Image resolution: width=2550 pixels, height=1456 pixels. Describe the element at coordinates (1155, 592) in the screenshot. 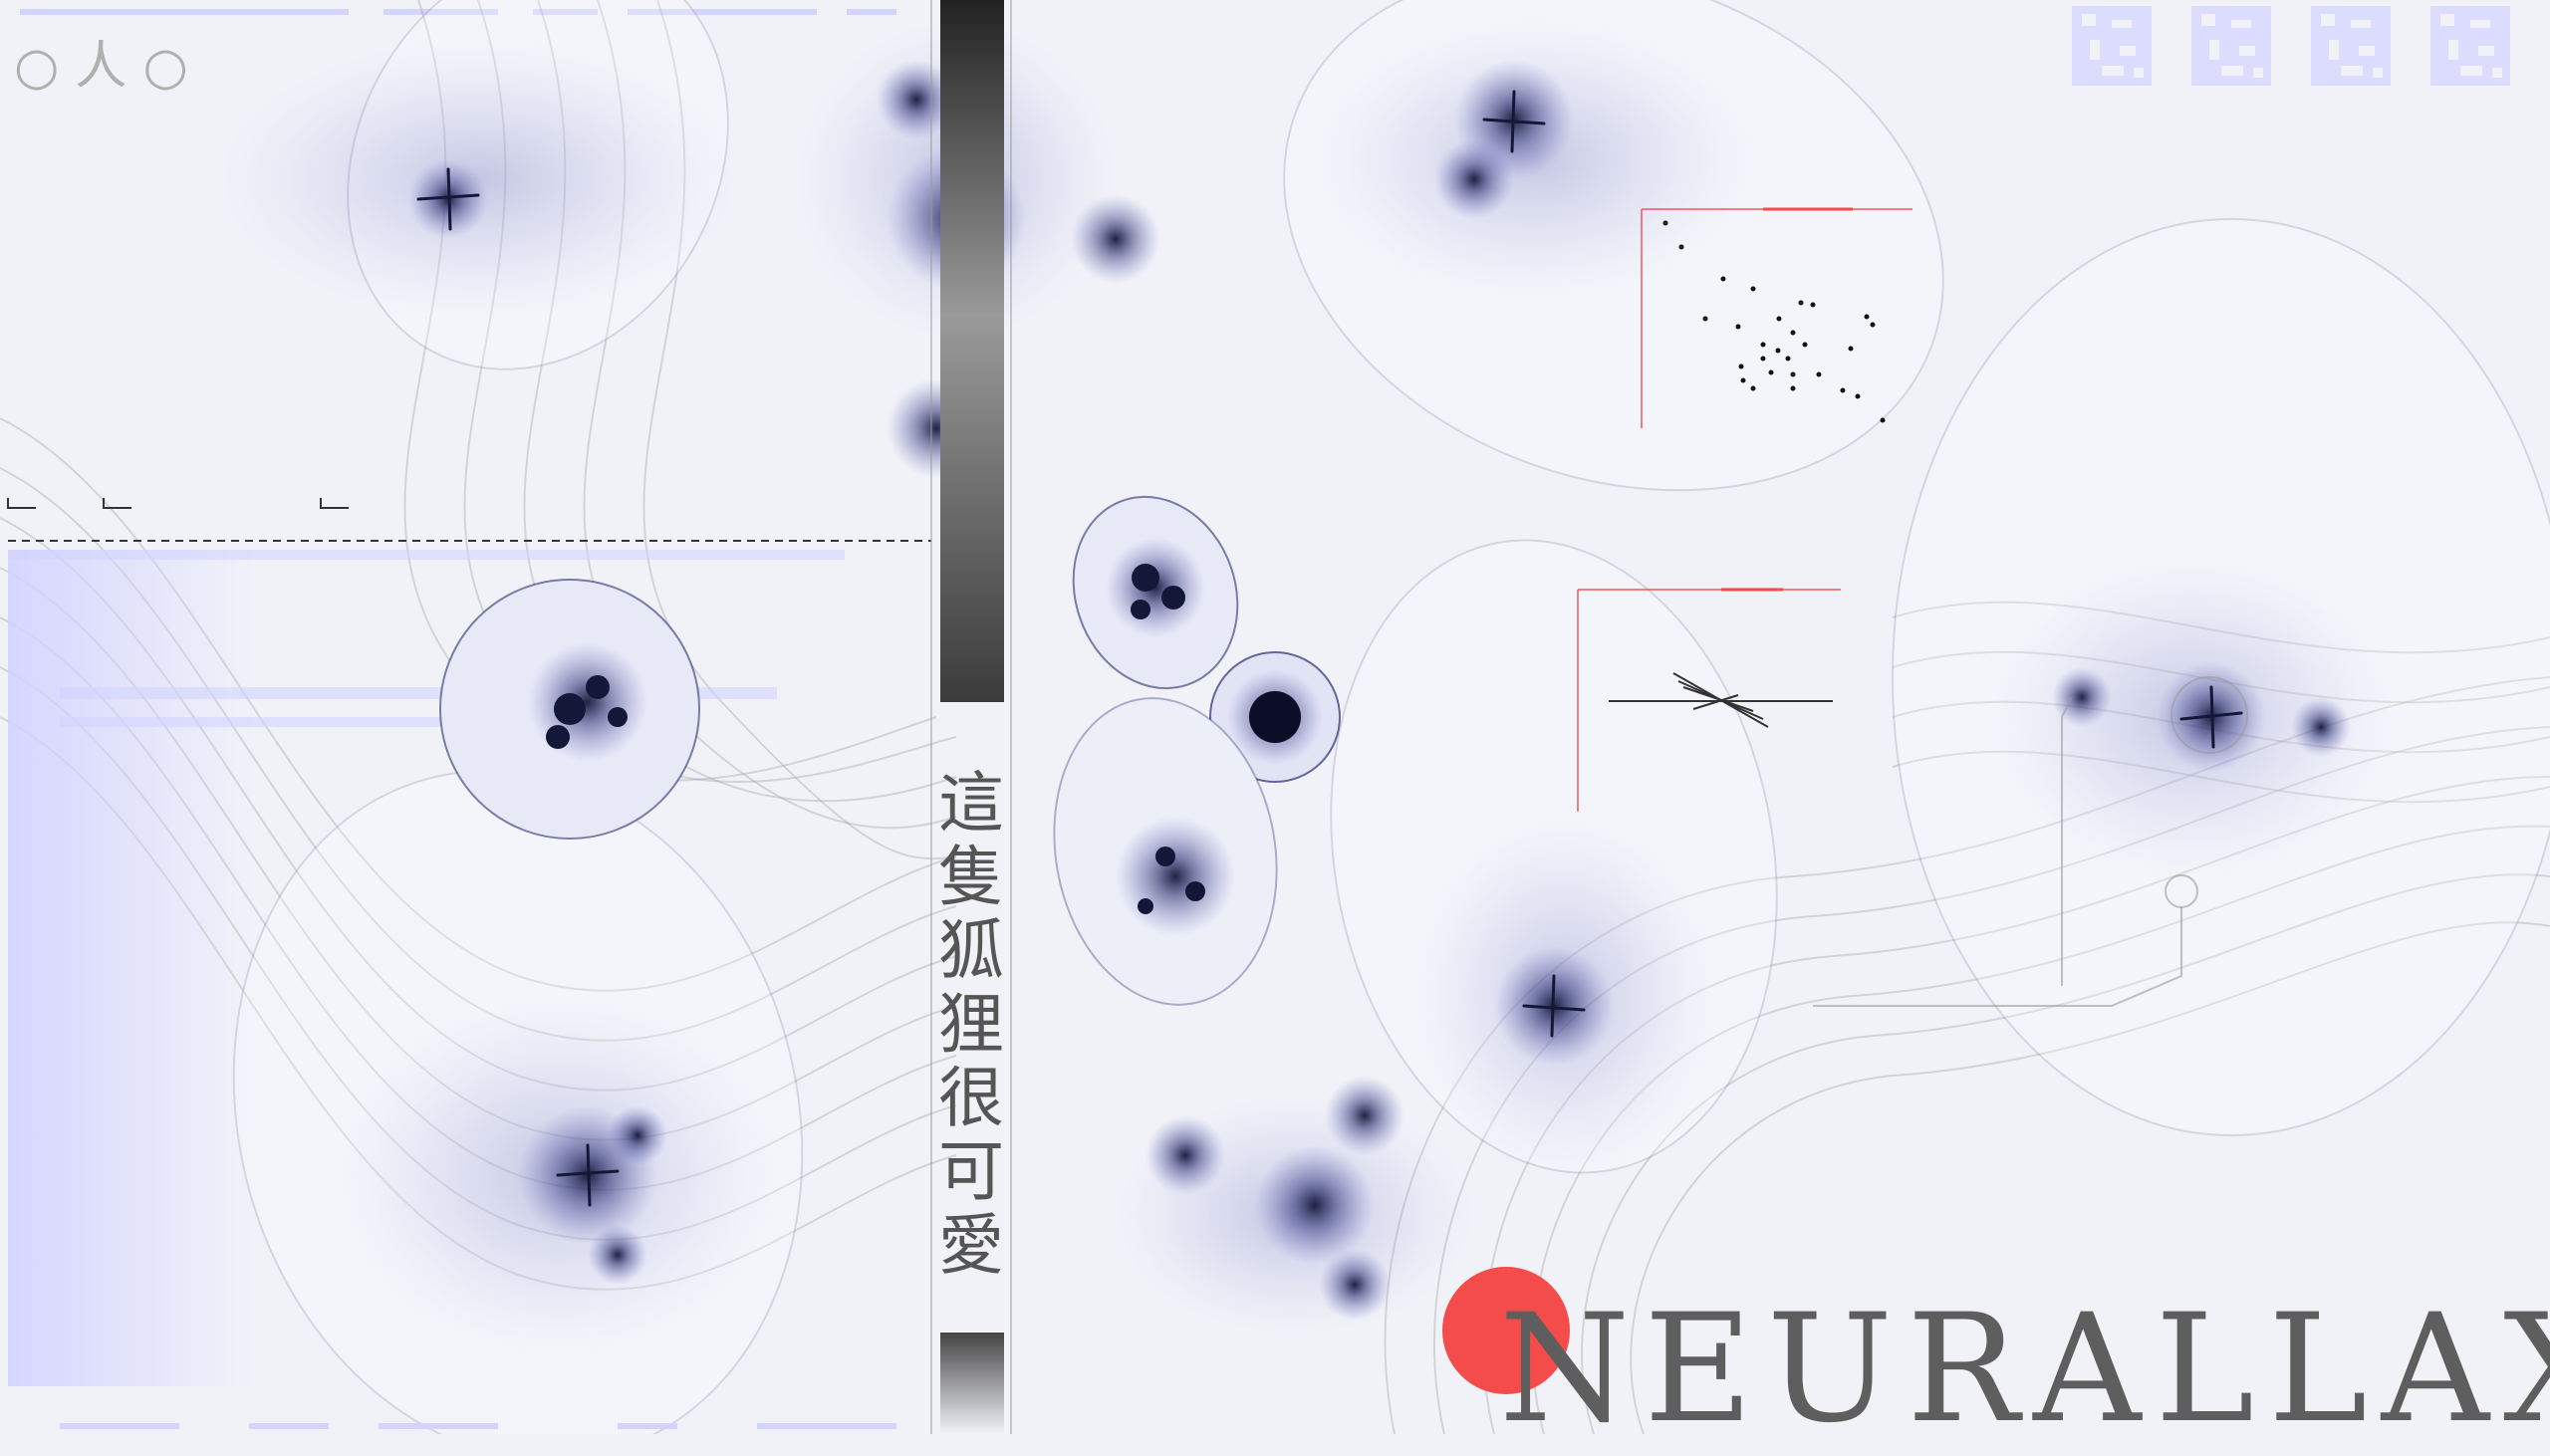

I see `orb-mid-upper` at that location.